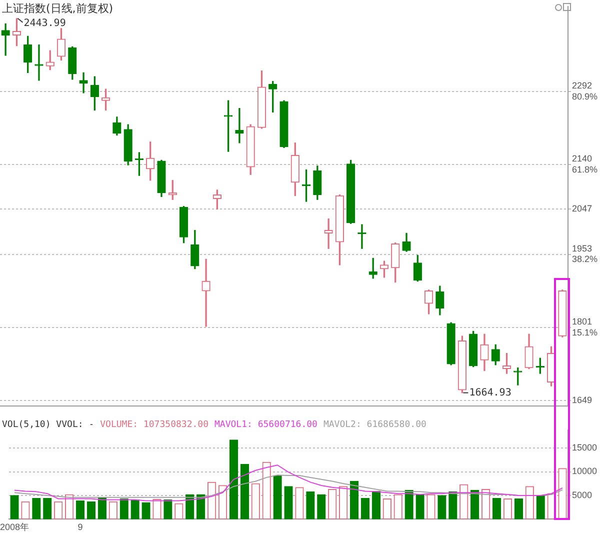 The height and width of the screenshot is (533, 600). I want to click on x-tick-label: 9, so click(80, 527).